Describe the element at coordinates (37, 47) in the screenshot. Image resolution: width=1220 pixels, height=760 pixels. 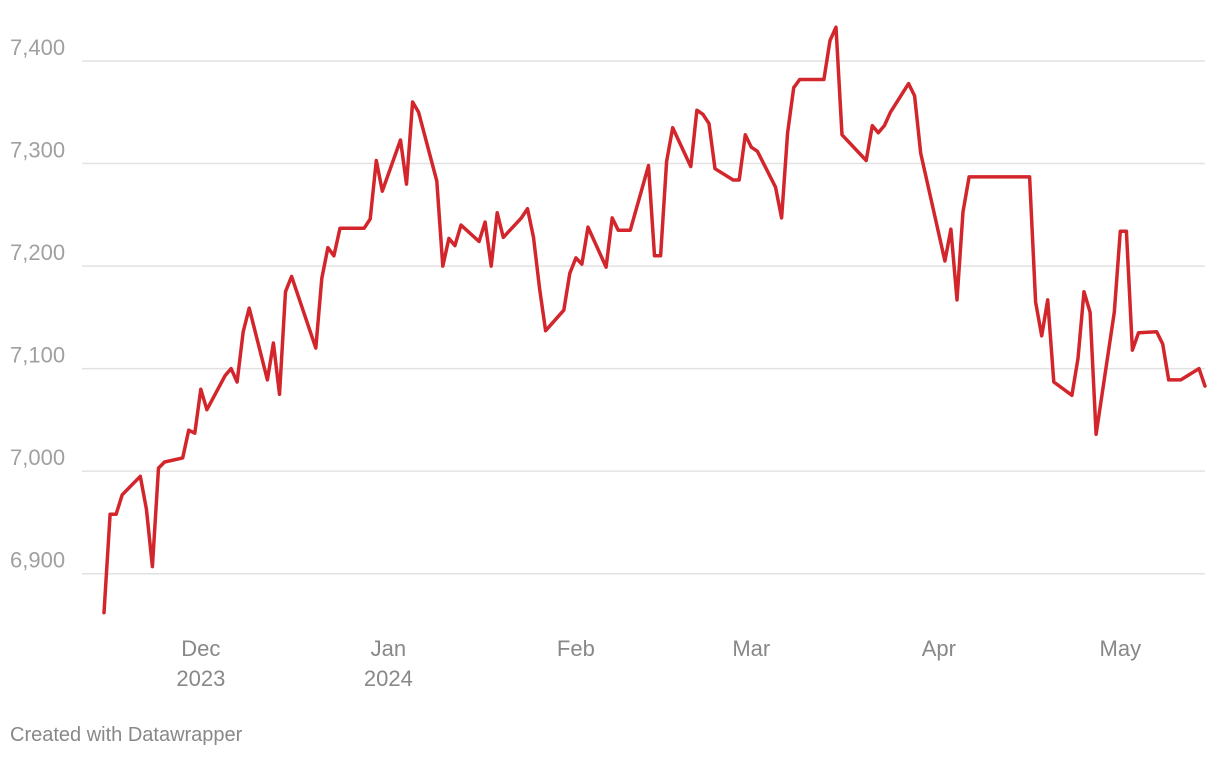
I see `y-tick-label: 7,400` at that location.